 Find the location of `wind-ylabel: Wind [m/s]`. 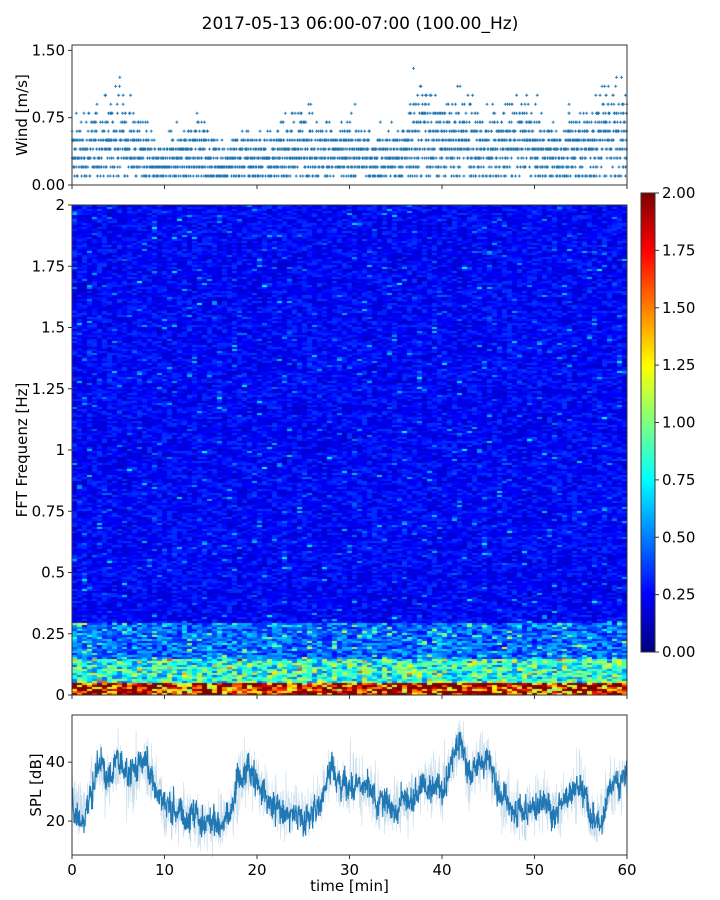

wind-ylabel: Wind [m/s] is located at coordinates (22, 115).